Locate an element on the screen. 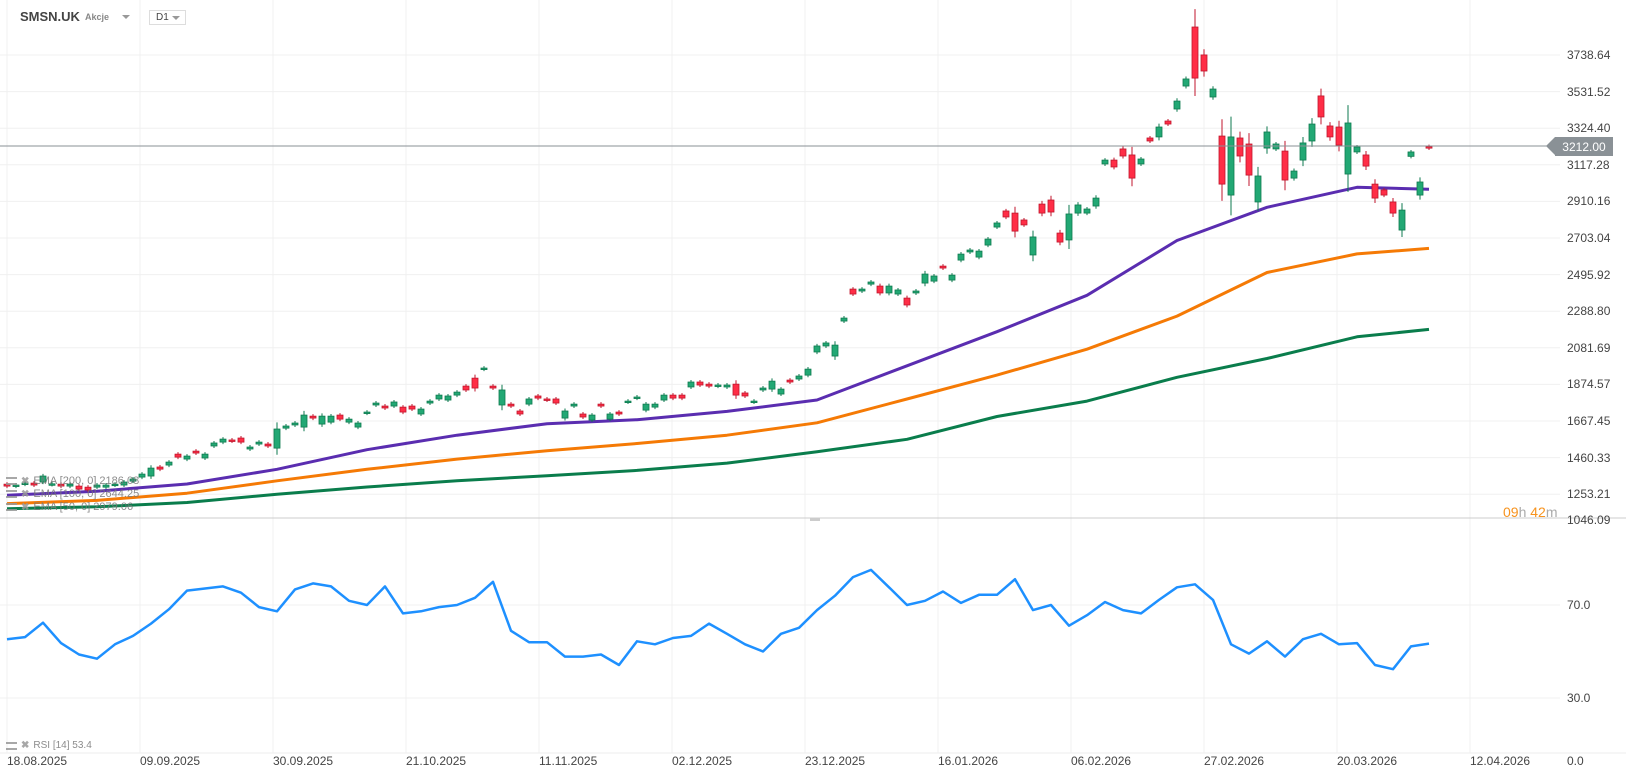 This screenshot has height=779, width=1626. price-tick-label: 2288.80 is located at coordinates (1589, 311).